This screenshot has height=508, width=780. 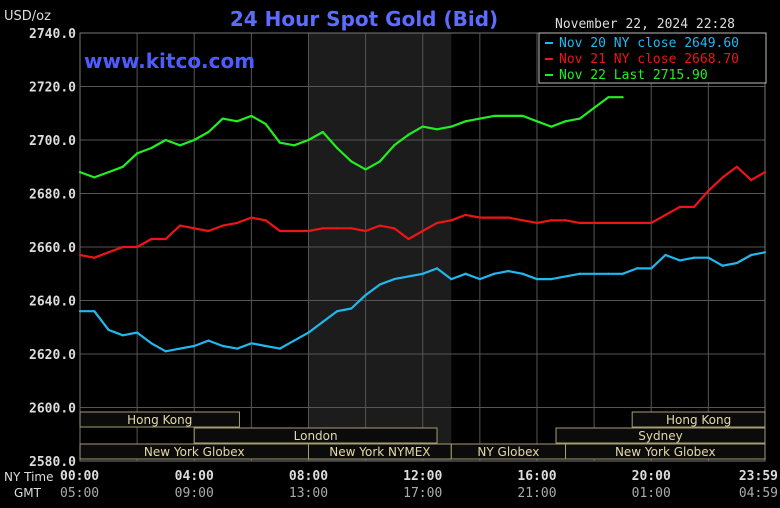 I want to click on y-tick-label: 2580.0, so click(x=52, y=462).